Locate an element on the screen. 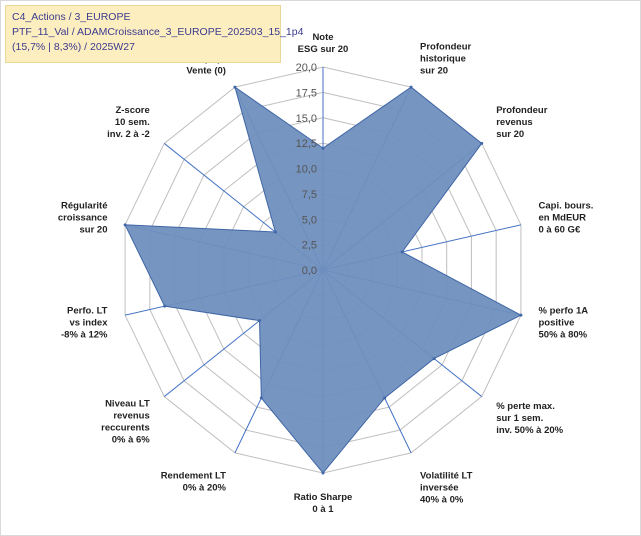  tick-label: 15,0 is located at coordinates (306, 119).